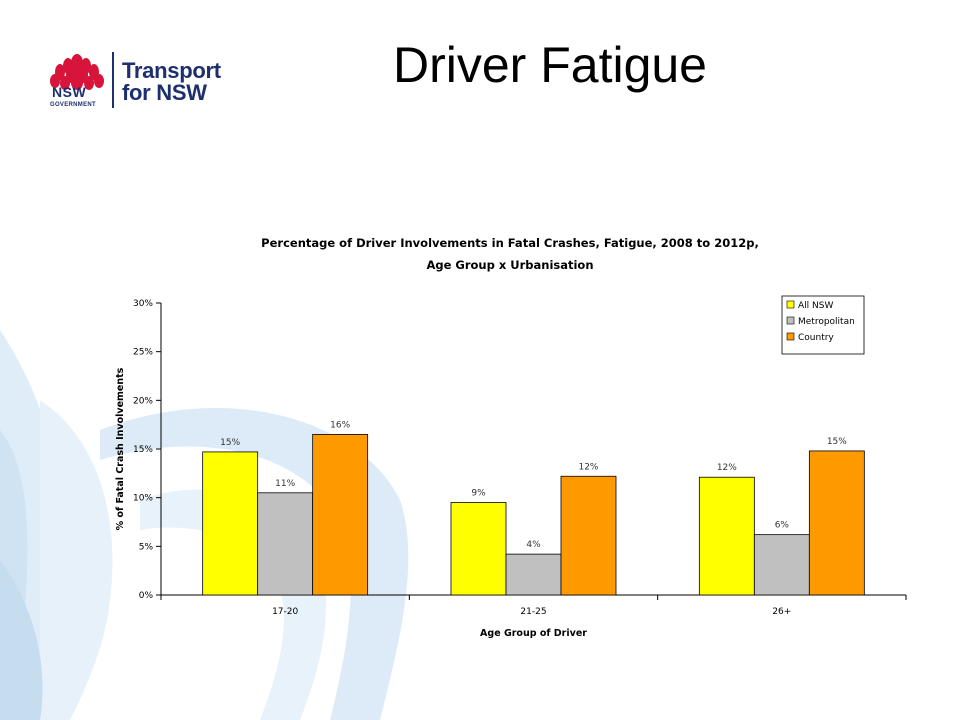  What do you see at coordinates (171, 70) in the screenshot?
I see `brand-line-1: Transport` at bounding box center [171, 70].